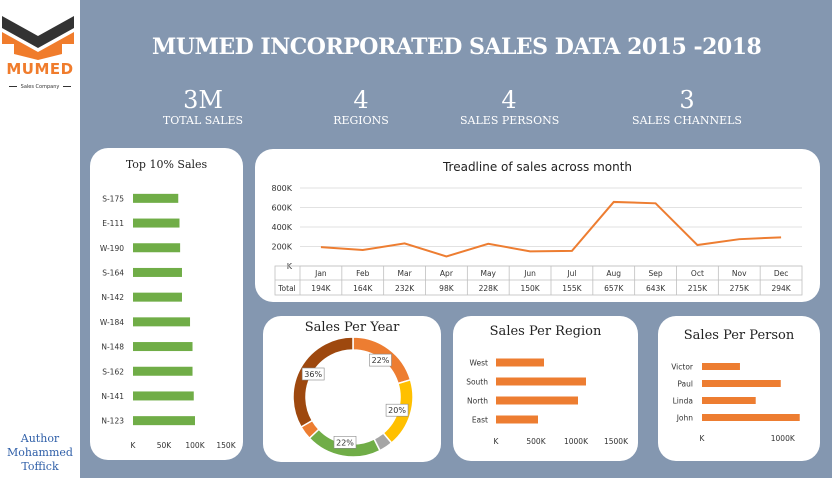  I want to click on kpi-label: SALES CHANNELS, so click(687, 120).